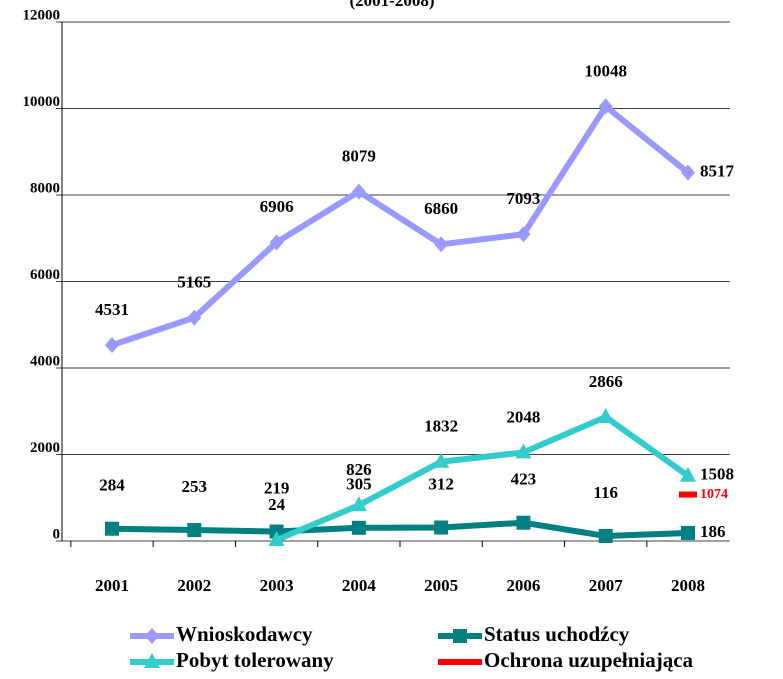  I want to click on data-label: 1832, so click(441, 426).